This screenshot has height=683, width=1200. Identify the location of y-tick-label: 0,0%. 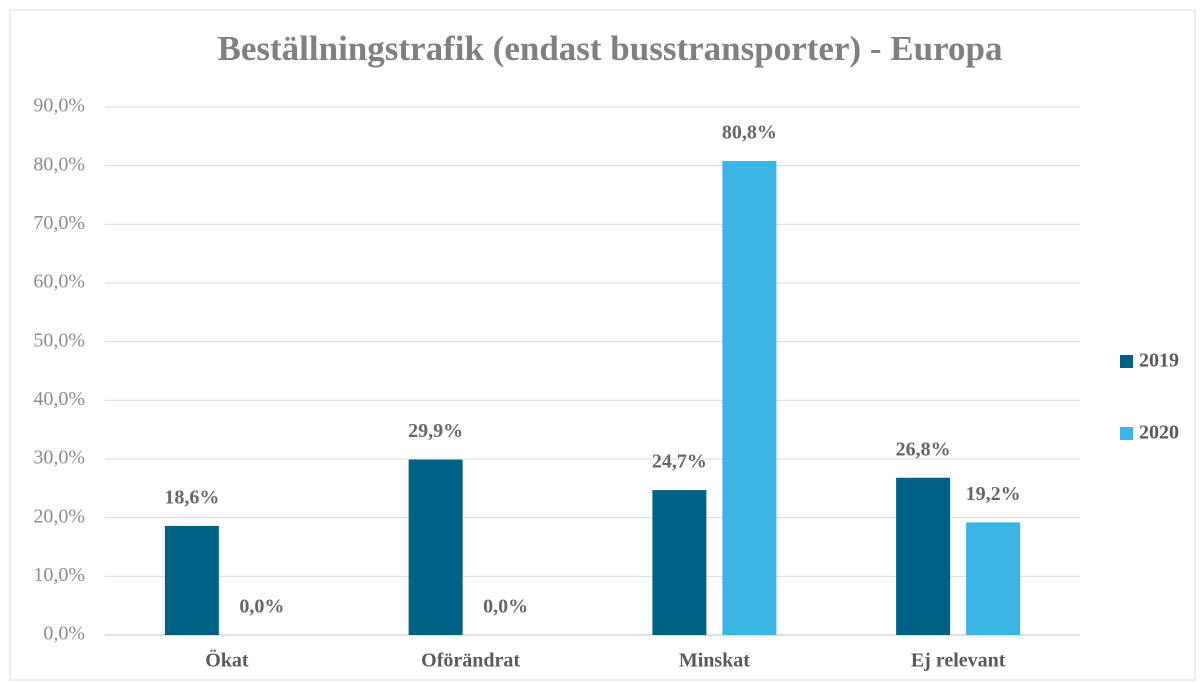
(64, 634).